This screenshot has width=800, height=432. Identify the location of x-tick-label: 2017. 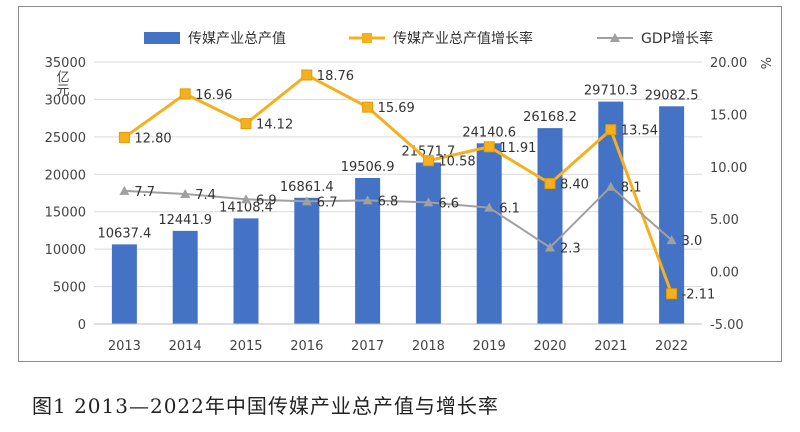
(367, 346).